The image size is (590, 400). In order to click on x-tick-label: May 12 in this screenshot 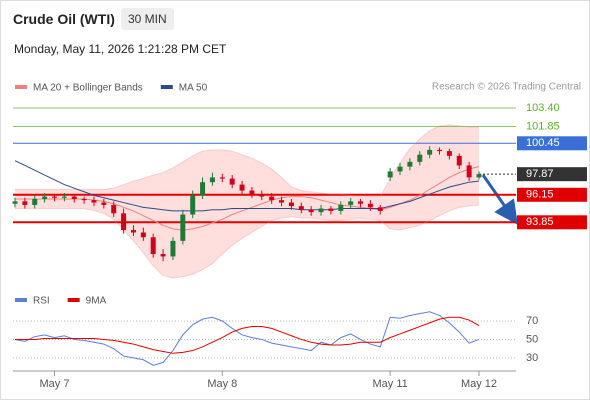, I will do `click(479, 384)`.